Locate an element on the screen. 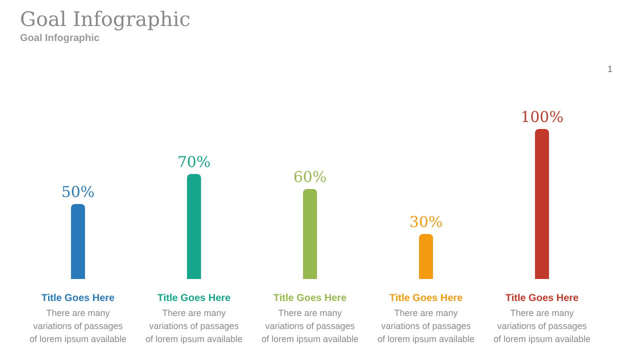 The height and width of the screenshot is (360, 640). chart-title: Goal Infographic is located at coordinates (105, 19).